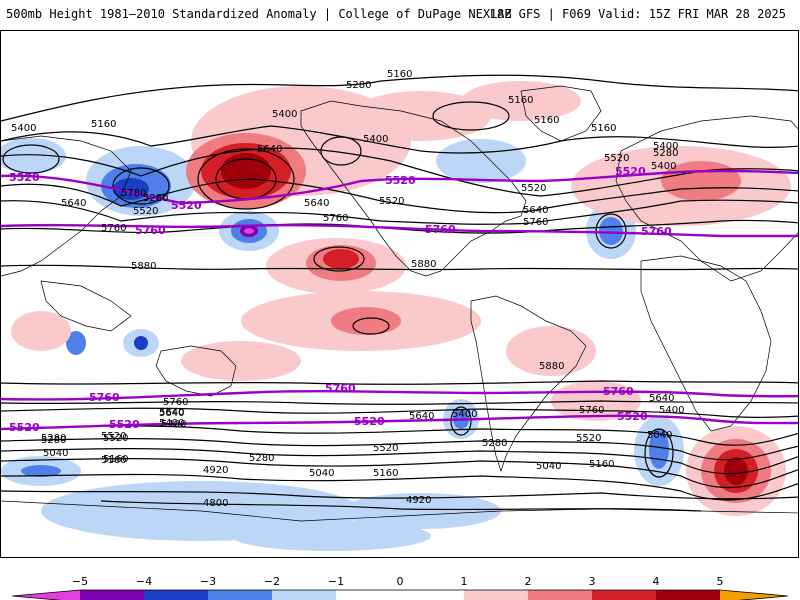  Describe the element at coordinates (336, 581) in the screenshot. I see `scale-label: −1` at that location.